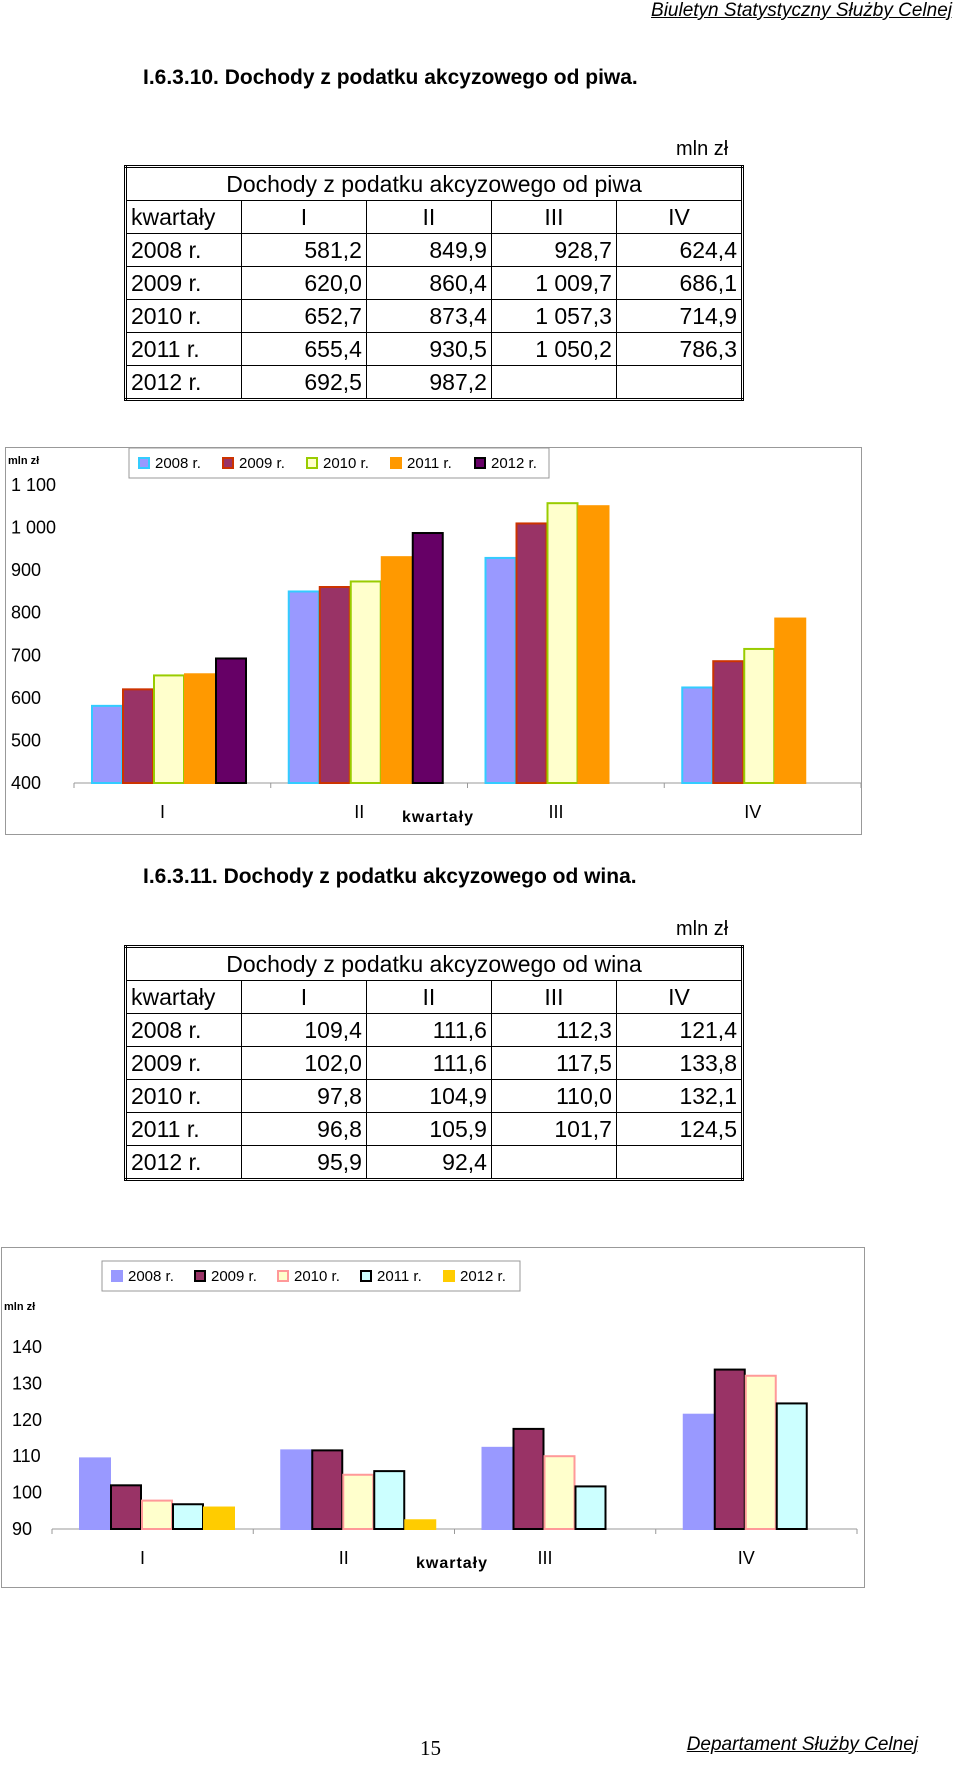  Describe the element at coordinates (698, 1471) in the screenshot. I see `bar-2008r-IV` at that location.